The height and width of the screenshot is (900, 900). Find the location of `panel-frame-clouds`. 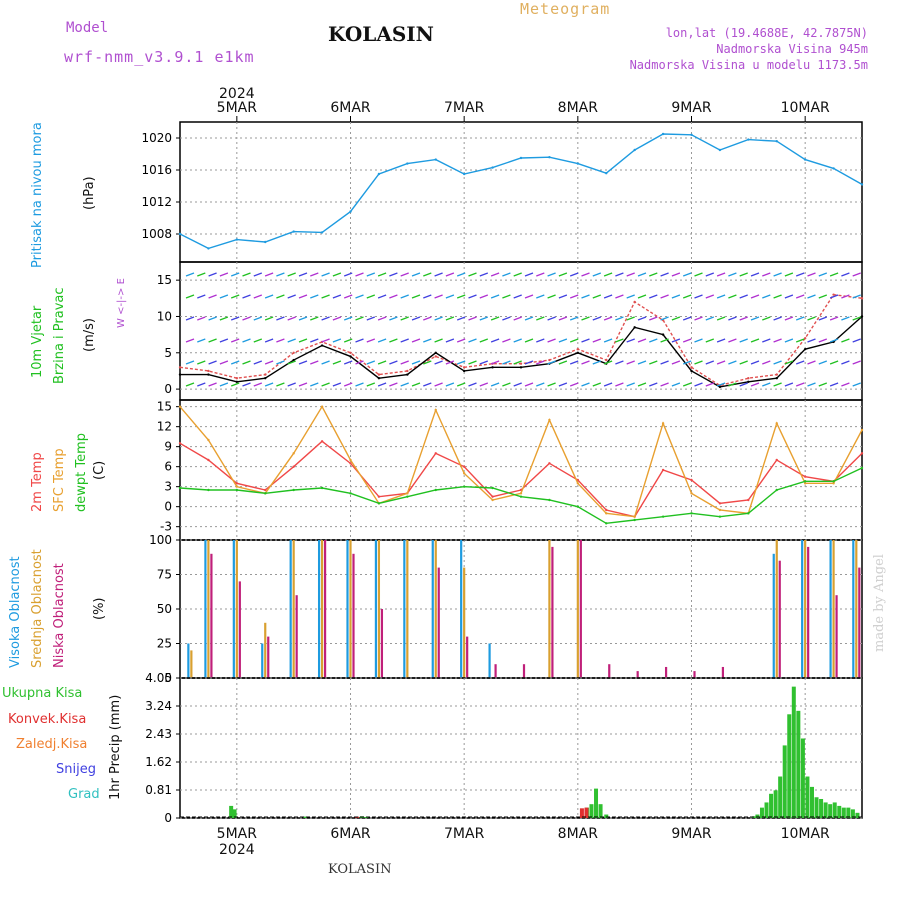

panel-frame-clouds is located at coordinates (521, 609).